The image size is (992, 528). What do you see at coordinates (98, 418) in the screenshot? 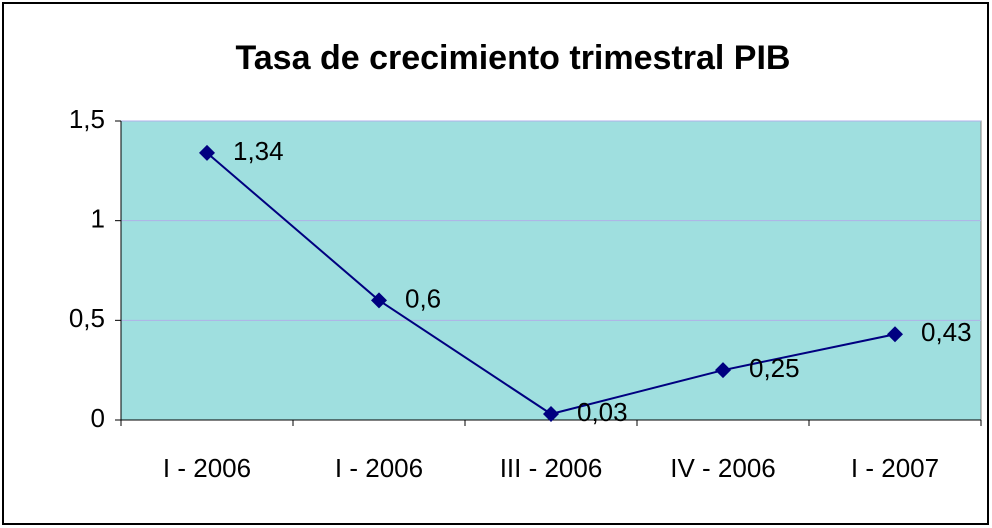
I see `y-tick-label: 0` at bounding box center [98, 418].